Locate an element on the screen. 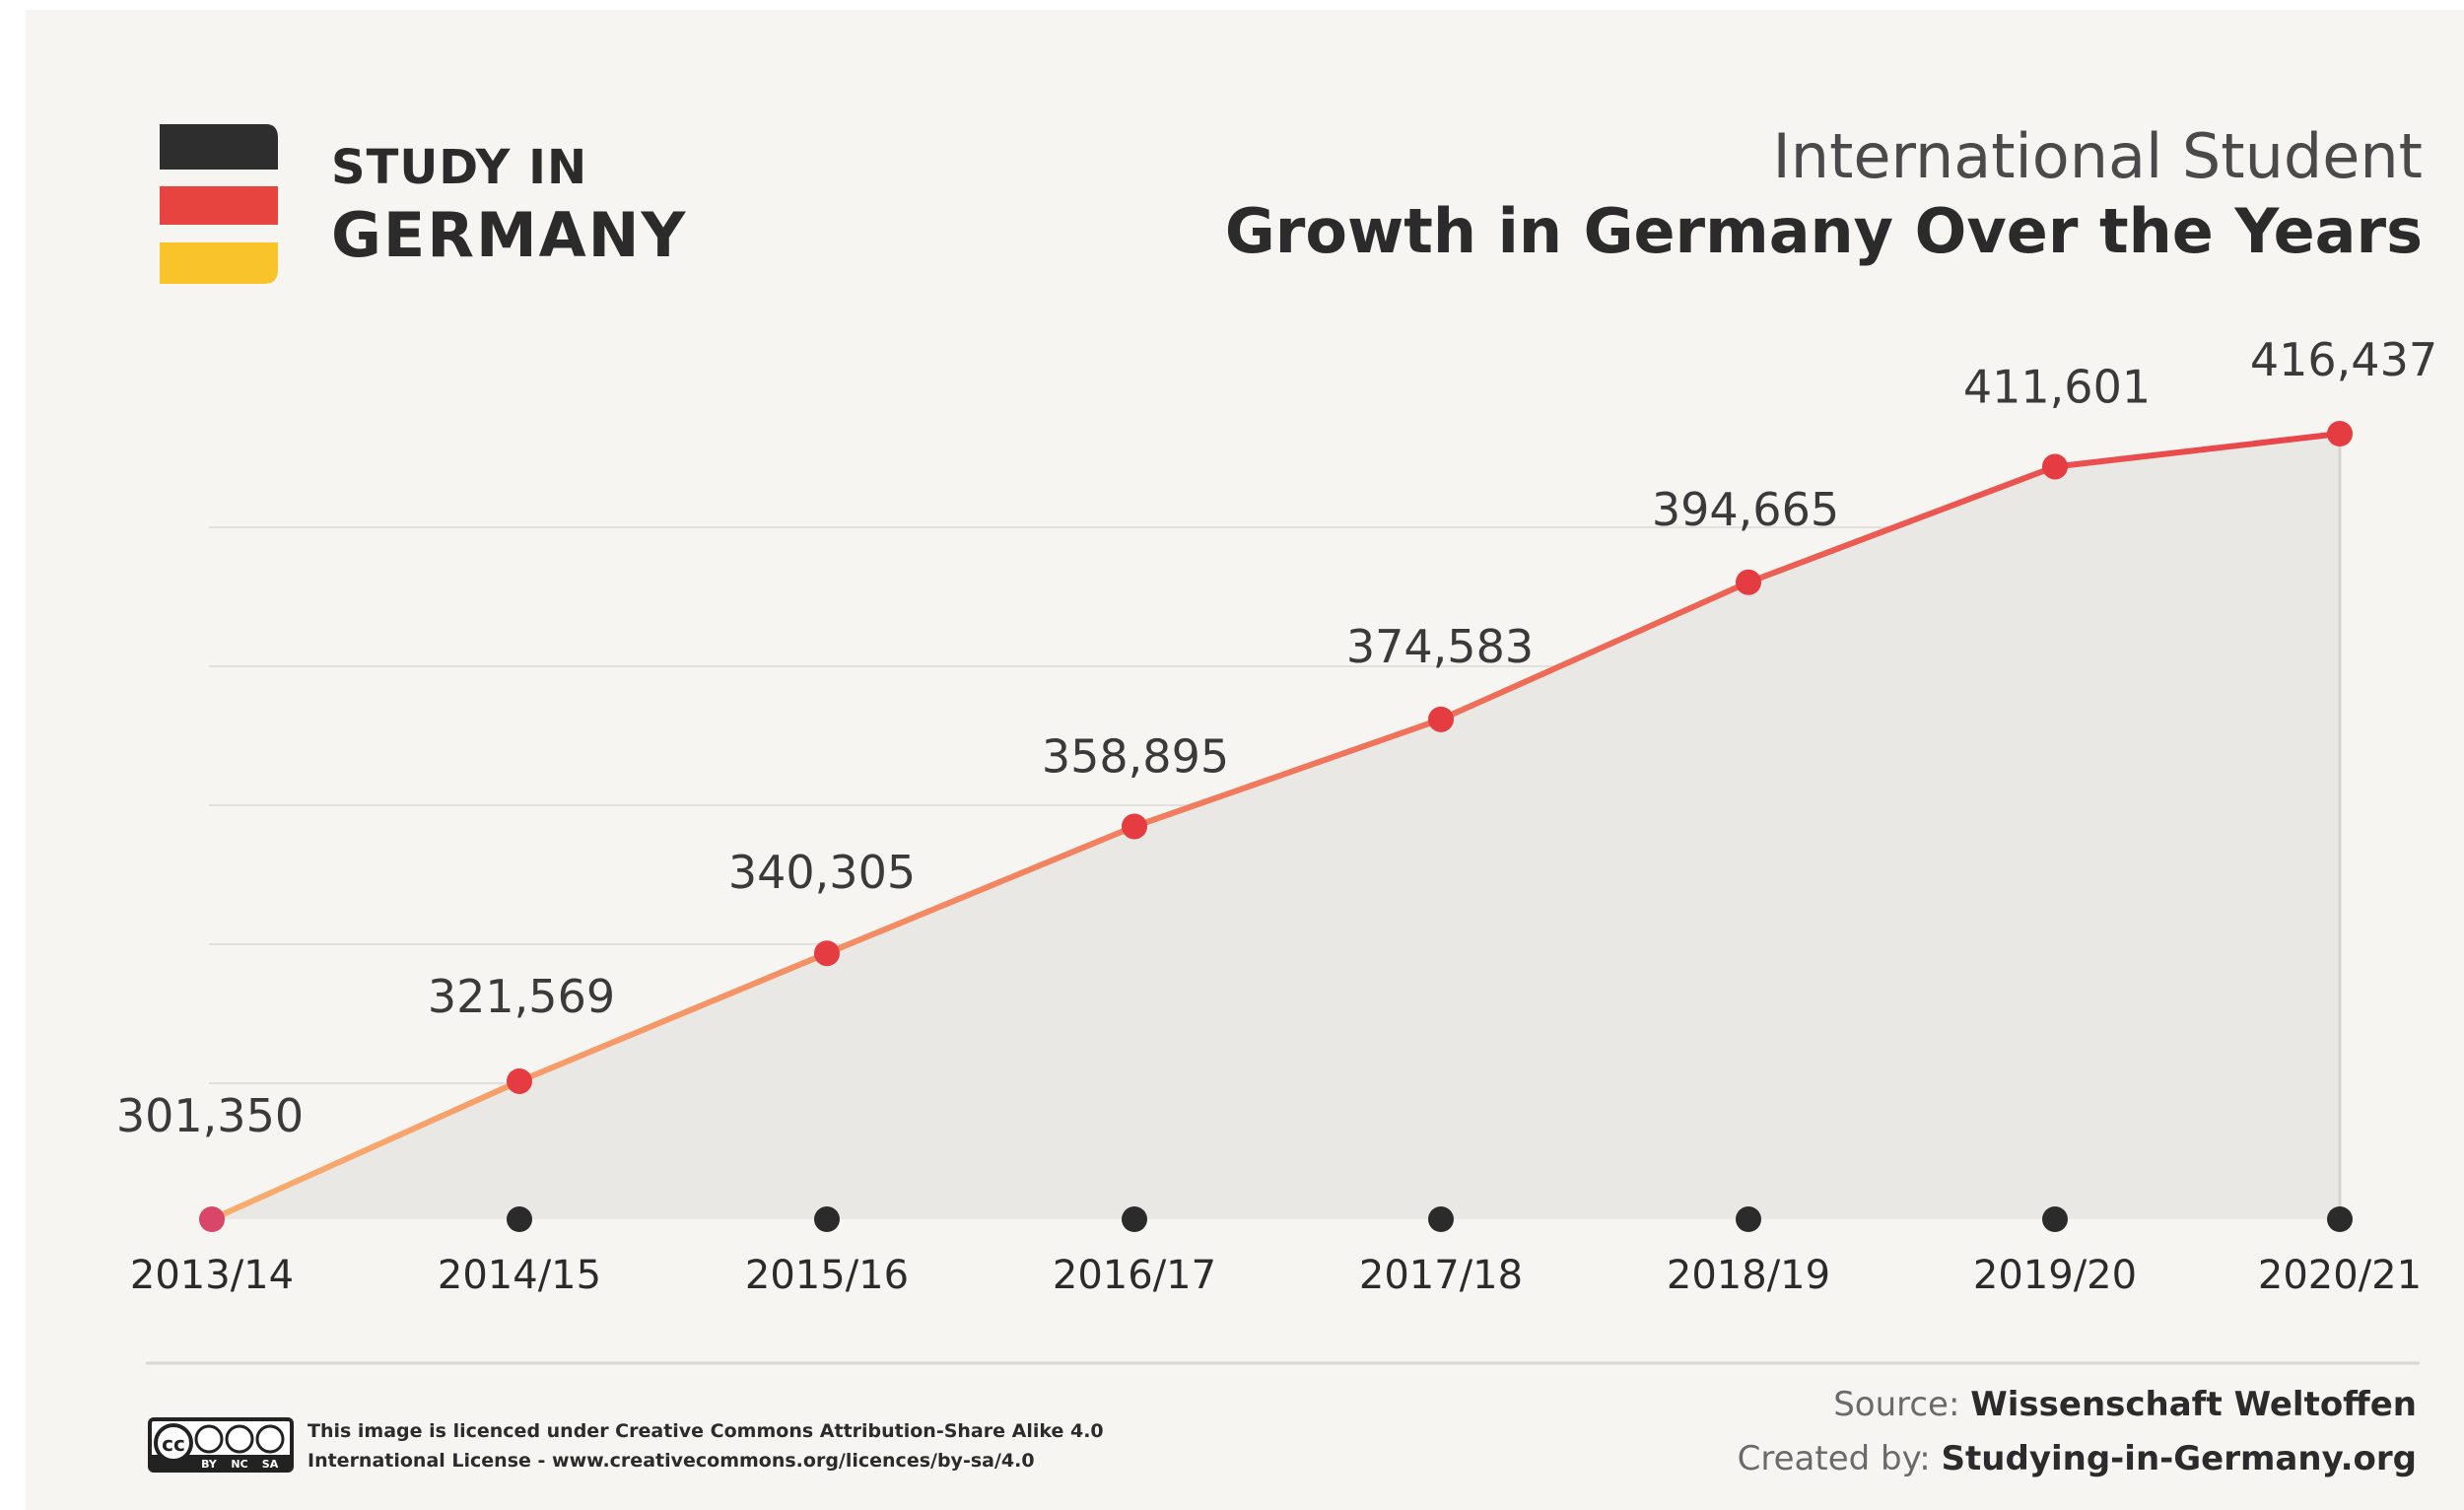  flag-stripe-black is located at coordinates (219, 147).